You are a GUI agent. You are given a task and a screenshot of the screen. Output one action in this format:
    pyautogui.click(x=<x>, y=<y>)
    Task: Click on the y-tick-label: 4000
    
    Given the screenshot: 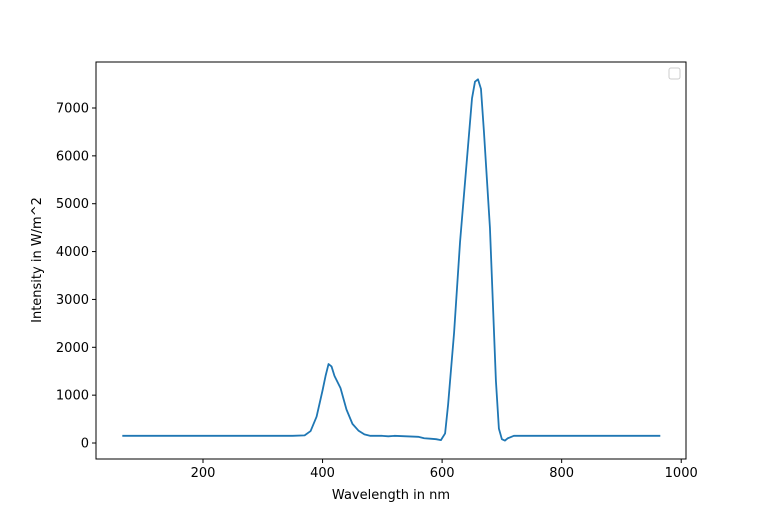 What is the action you would take?
    pyautogui.click(x=72, y=252)
    